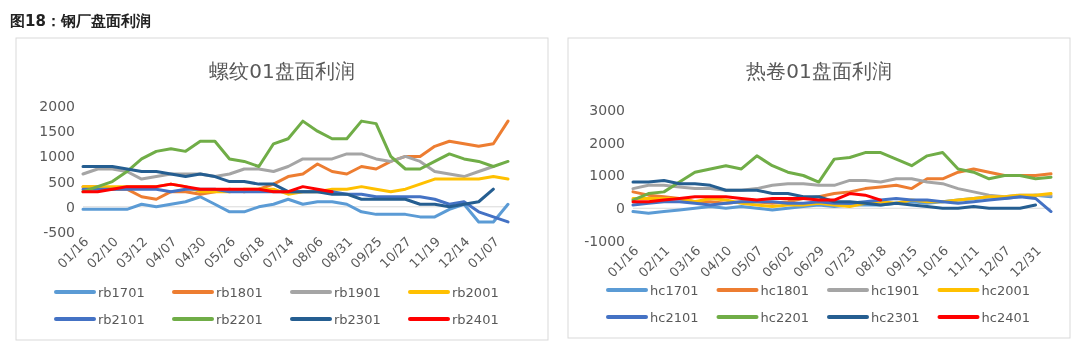 The image size is (1080, 361). Describe the element at coordinates (121, 319) in the screenshot. I see `legend-label: rb2101` at that location.